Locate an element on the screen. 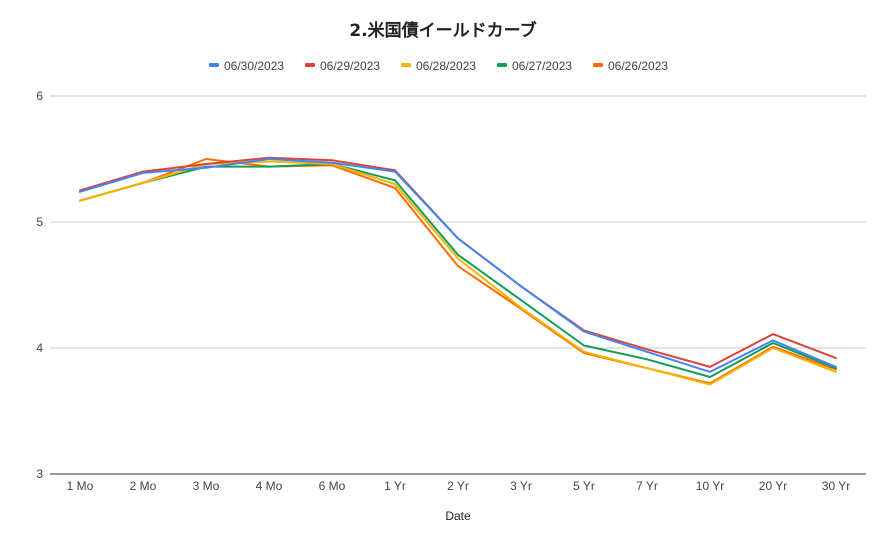 Image resolution: width=887 pixels, height=540 pixels. x-tick-label: 3 Yr is located at coordinates (521, 486).